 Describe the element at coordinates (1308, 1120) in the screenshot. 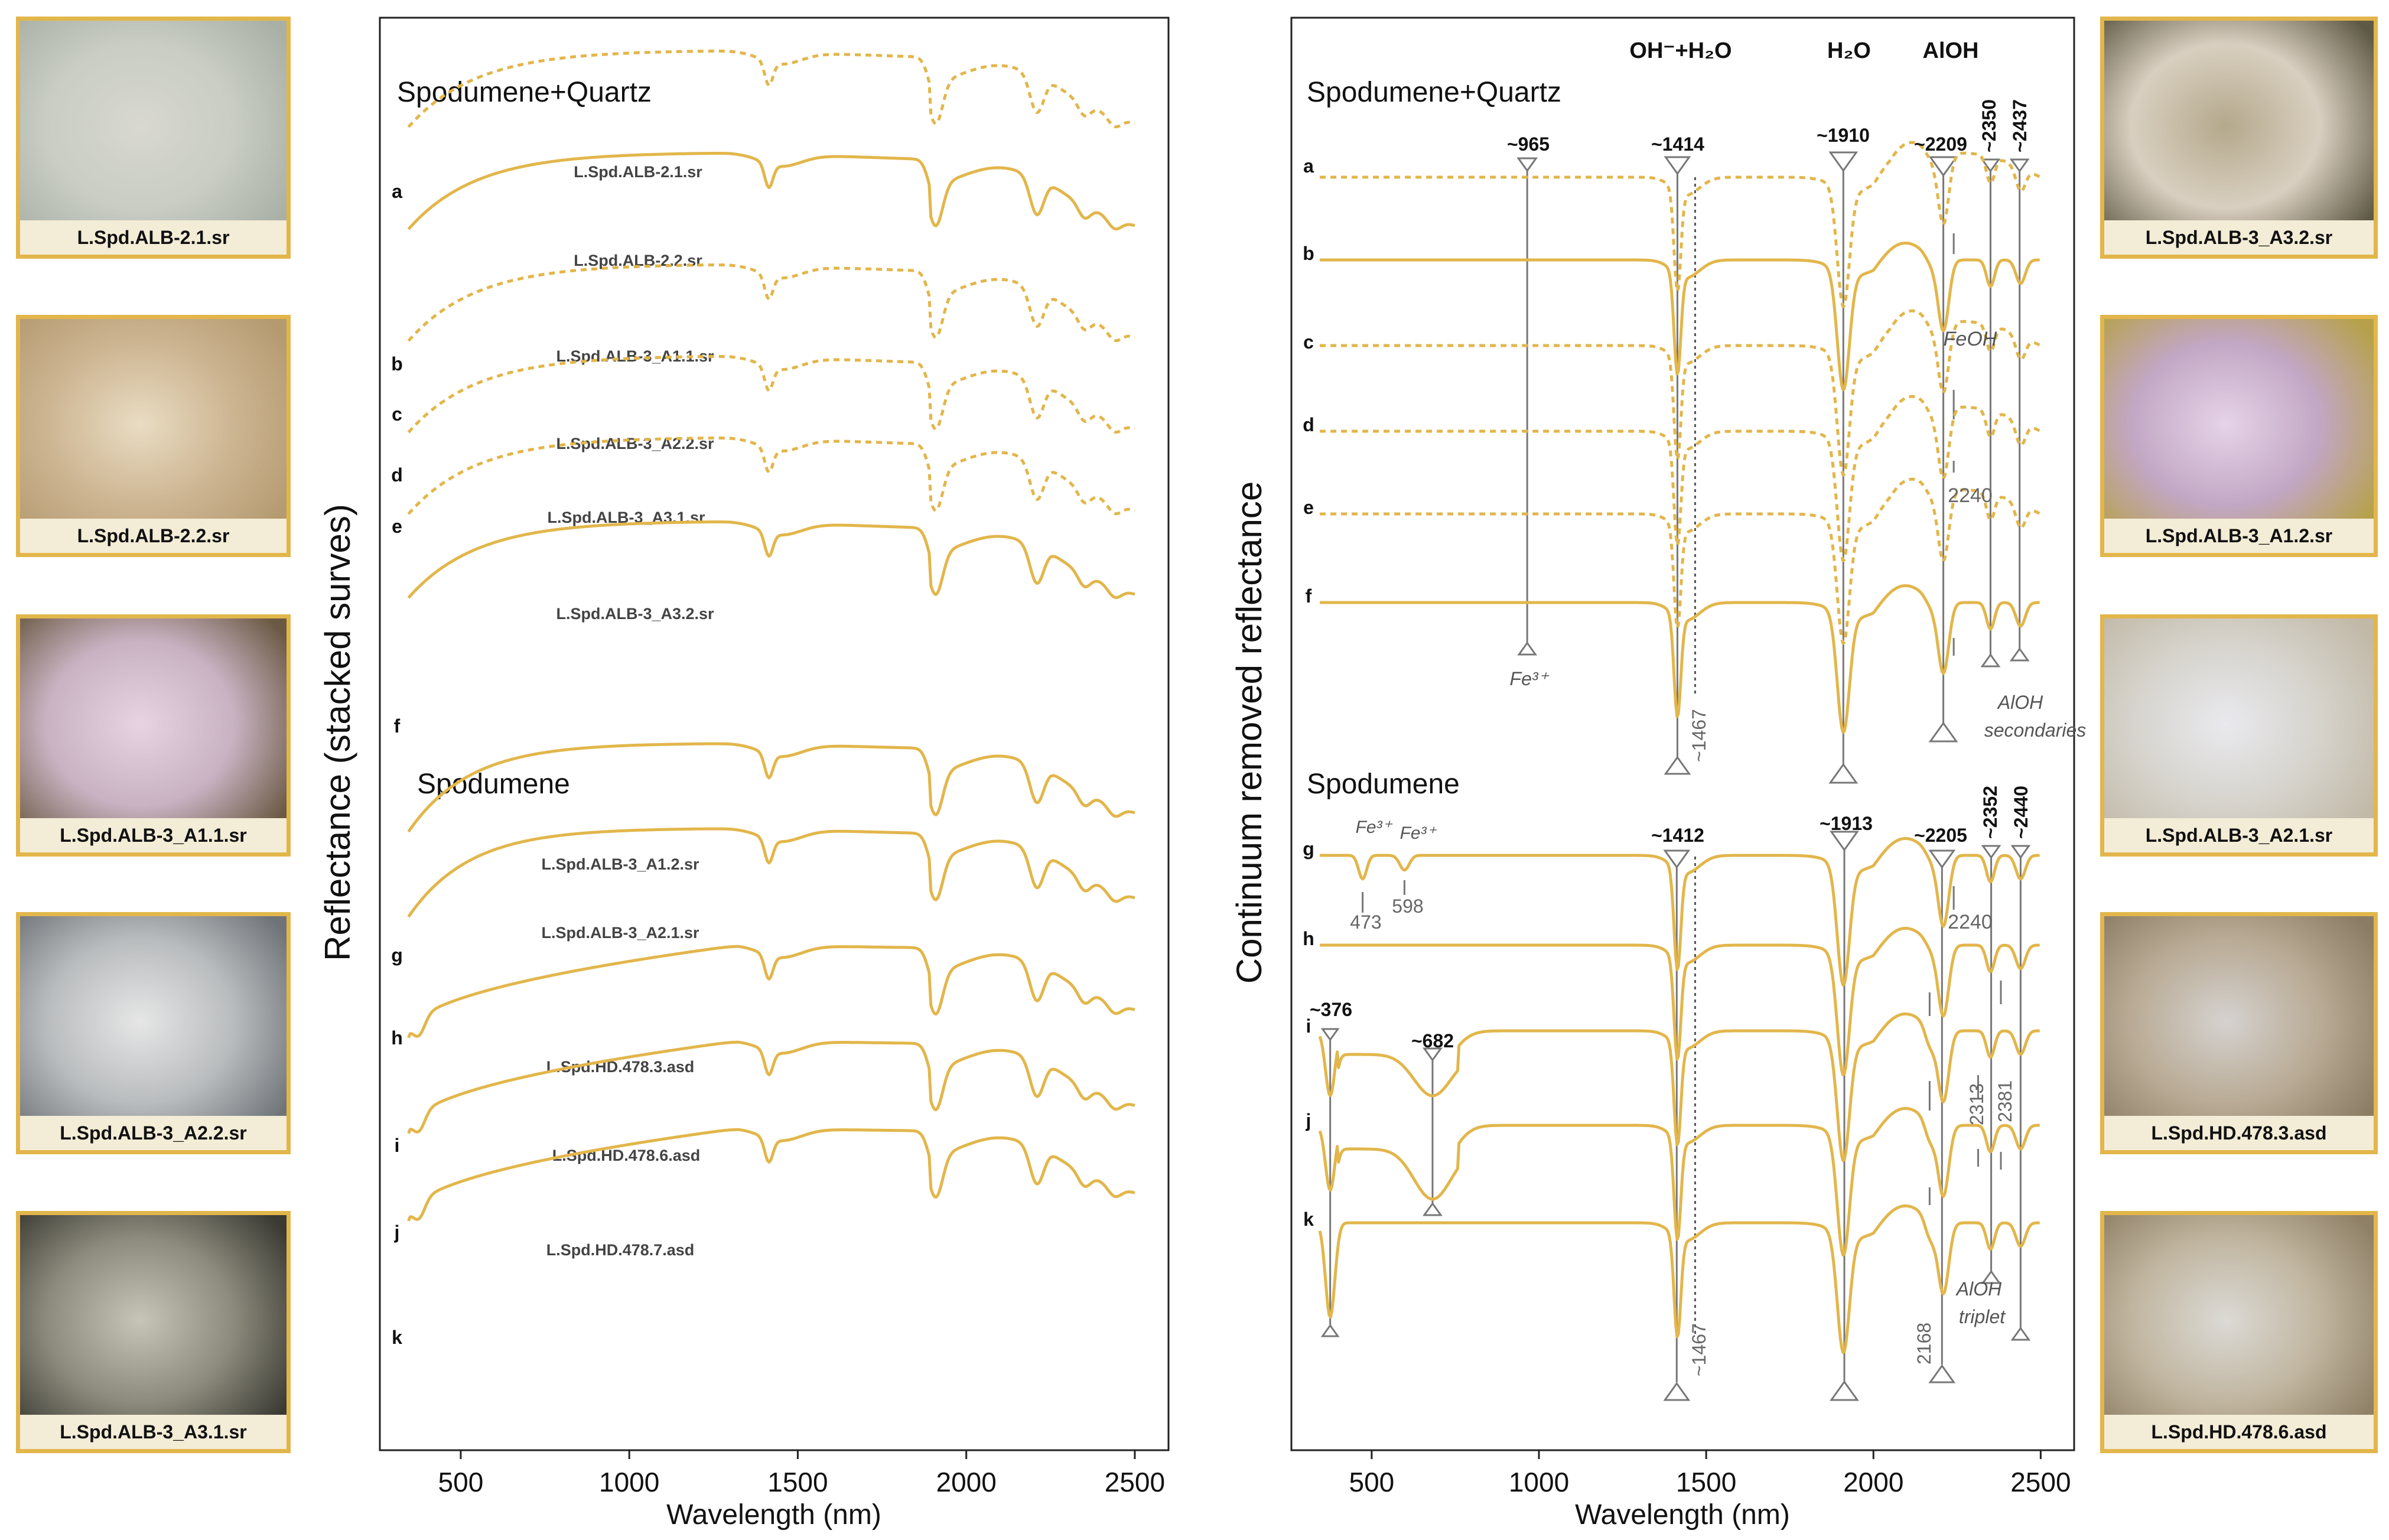

I see `right-series-letter: j` at that location.